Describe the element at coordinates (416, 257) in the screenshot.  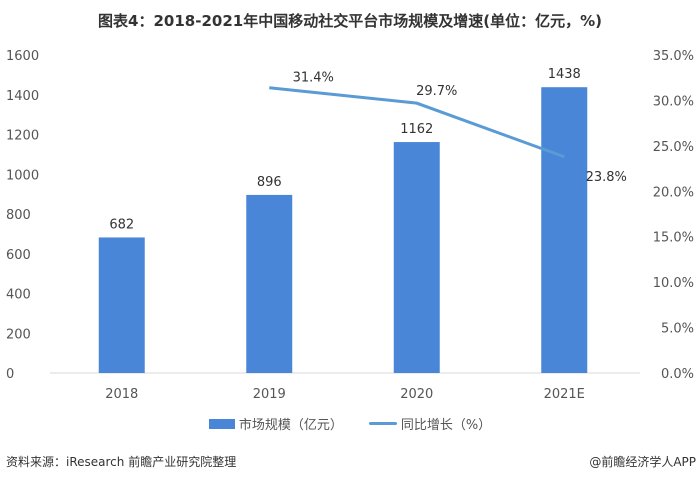
I see `bar-2020` at that location.